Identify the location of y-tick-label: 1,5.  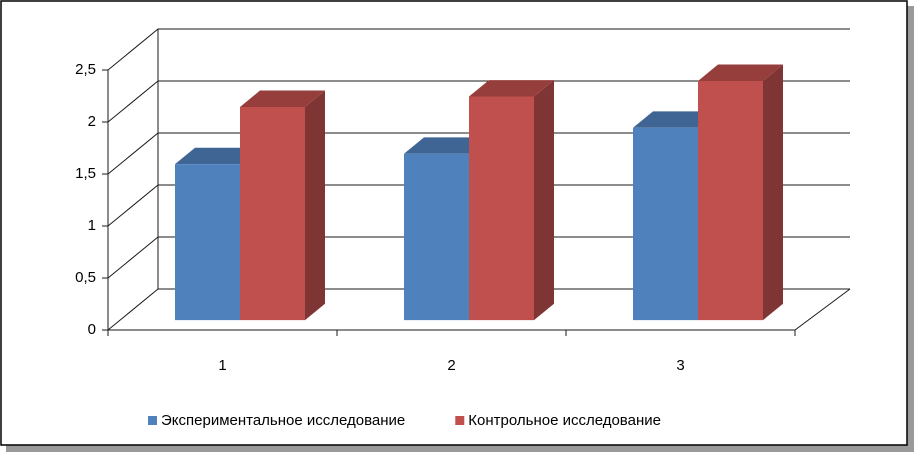
(85, 173).